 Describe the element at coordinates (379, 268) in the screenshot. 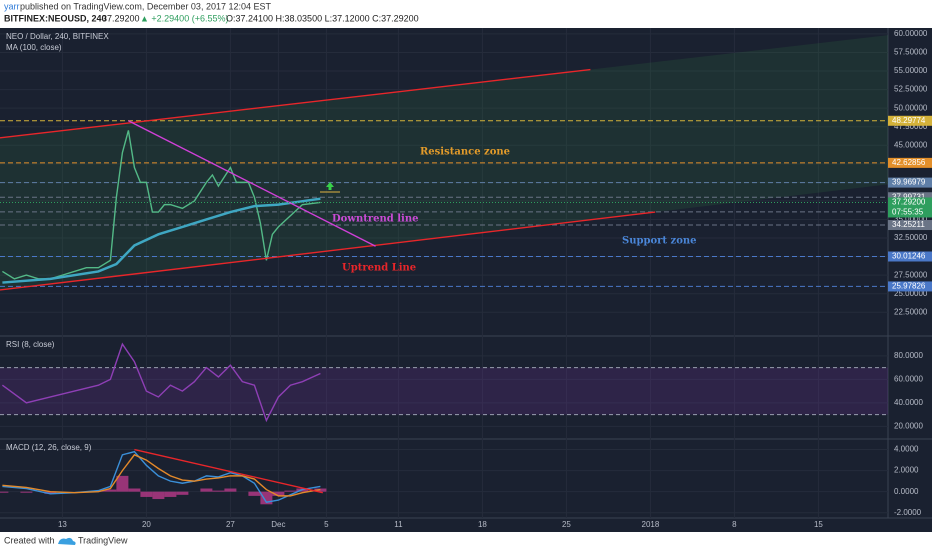

I see `annotation: Uptrend Line` at that location.